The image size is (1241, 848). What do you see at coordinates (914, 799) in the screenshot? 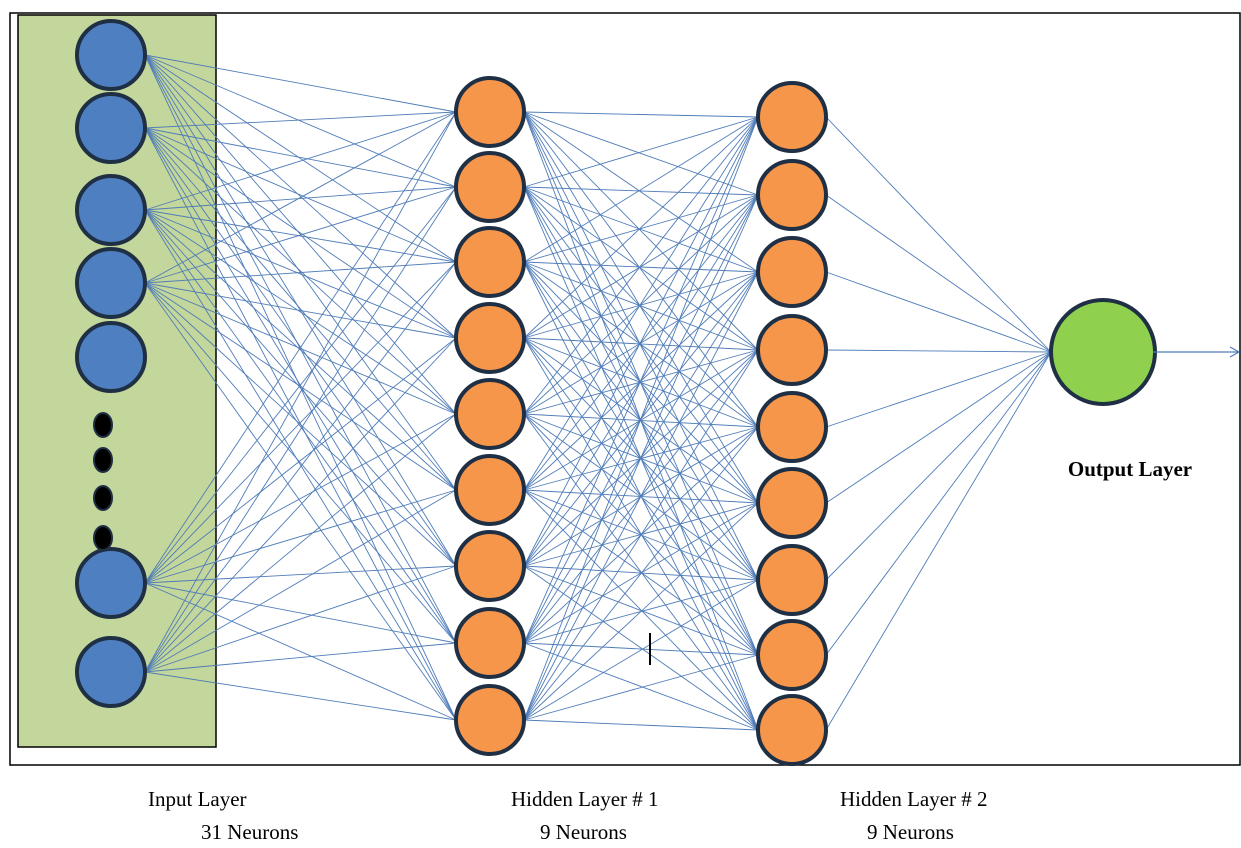
I see `hidden-layer-2-caption: Hidden Layer # 2` at bounding box center [914, 799].